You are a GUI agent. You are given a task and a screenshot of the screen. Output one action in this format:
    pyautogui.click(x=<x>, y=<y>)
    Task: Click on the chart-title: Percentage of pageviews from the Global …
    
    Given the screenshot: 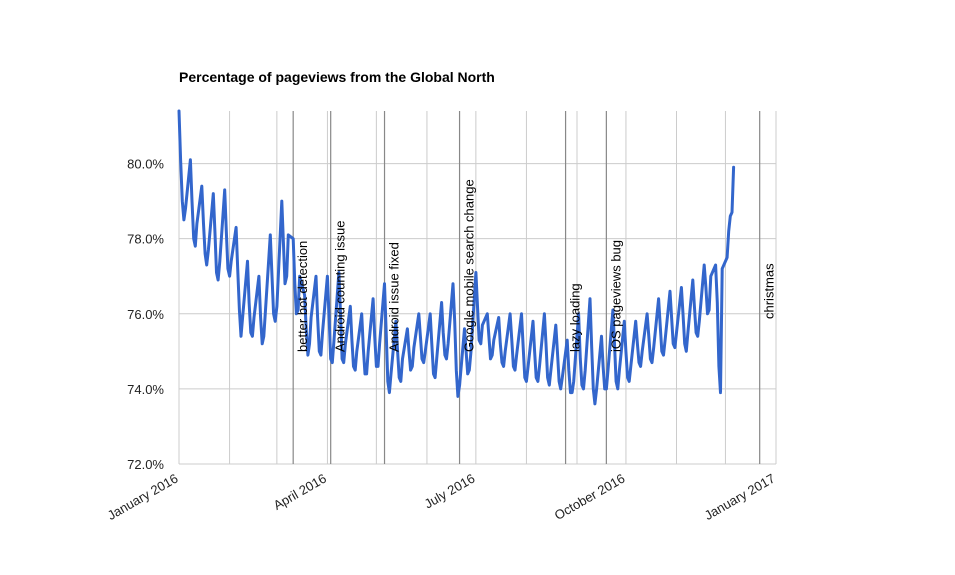 What is the action you would take?
    pyautogui.click(x=337, y=77)
    